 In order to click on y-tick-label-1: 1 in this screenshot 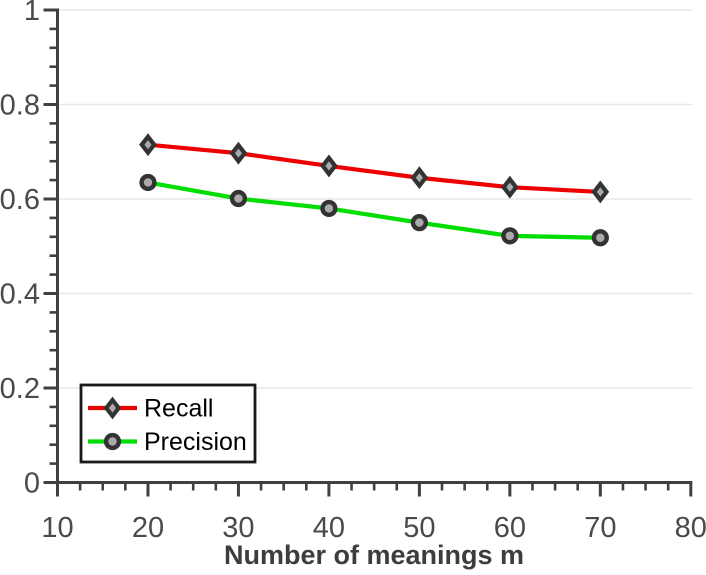, I will do `click(32, 13)`.